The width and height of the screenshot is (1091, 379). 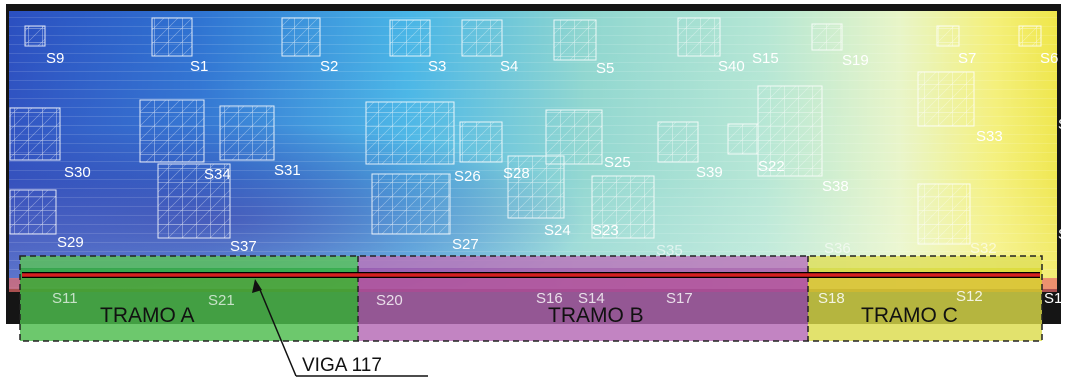 What do you see at coordinates (699, 37) in the screenshot?
I see `patch-s40` at bounding box center [699, 37].